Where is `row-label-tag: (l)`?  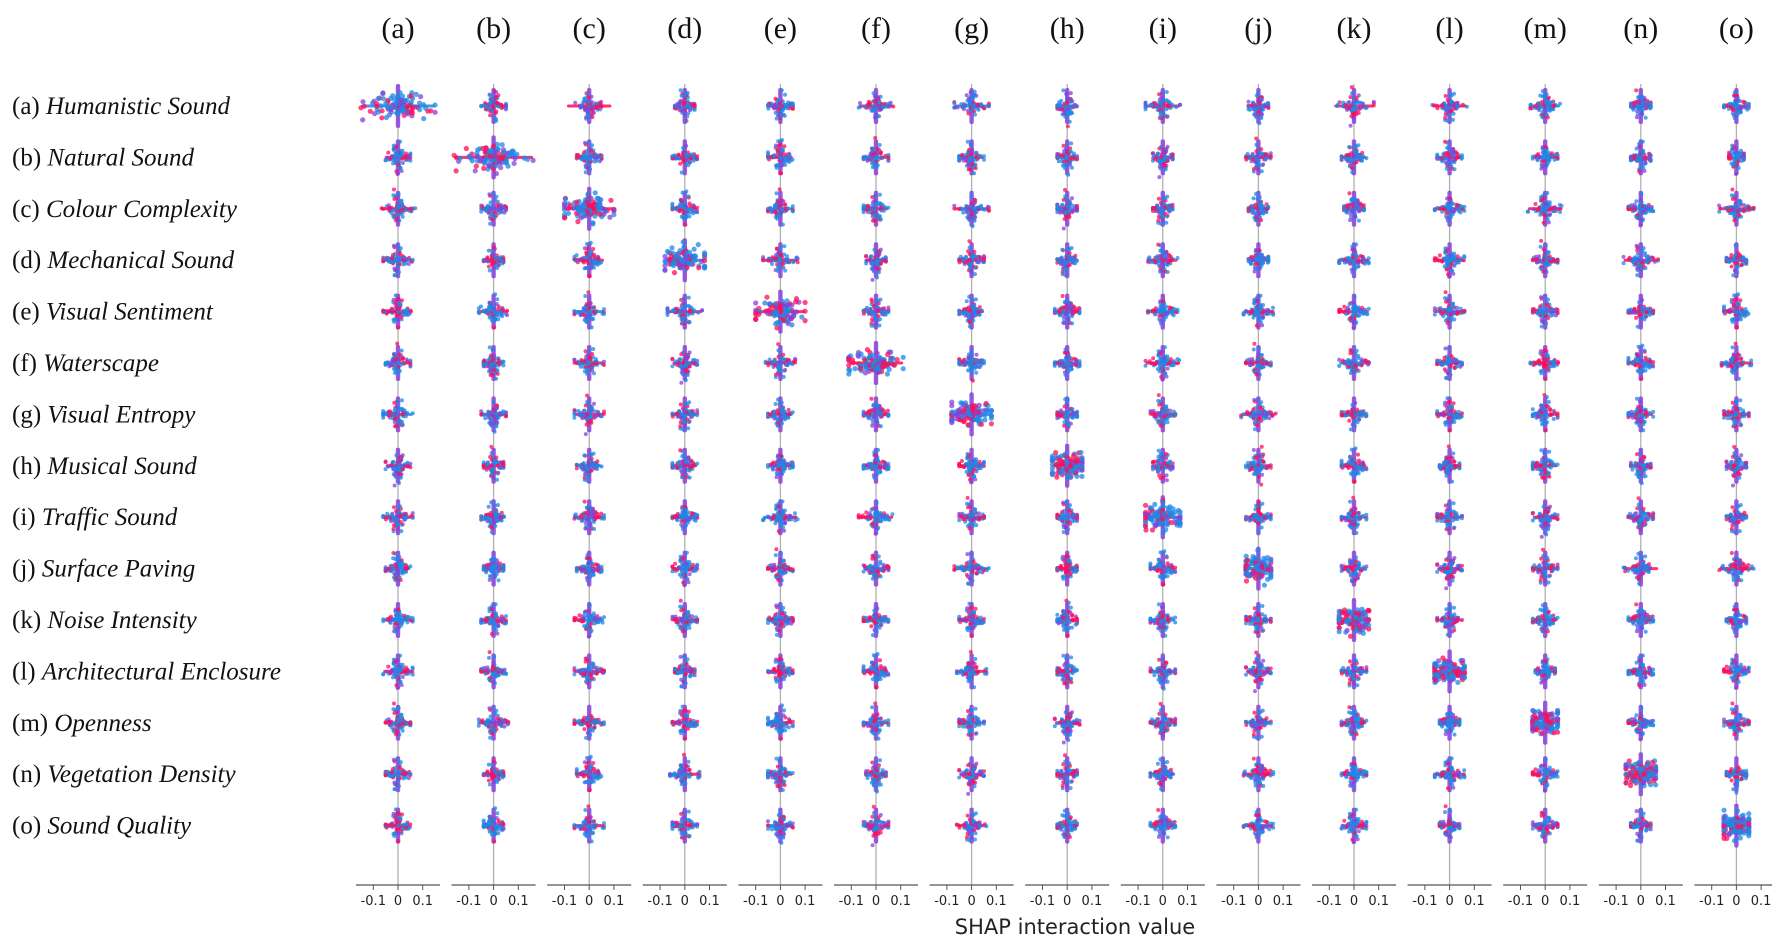 row-label-tag: (l) is located at coordinates (27, 671).